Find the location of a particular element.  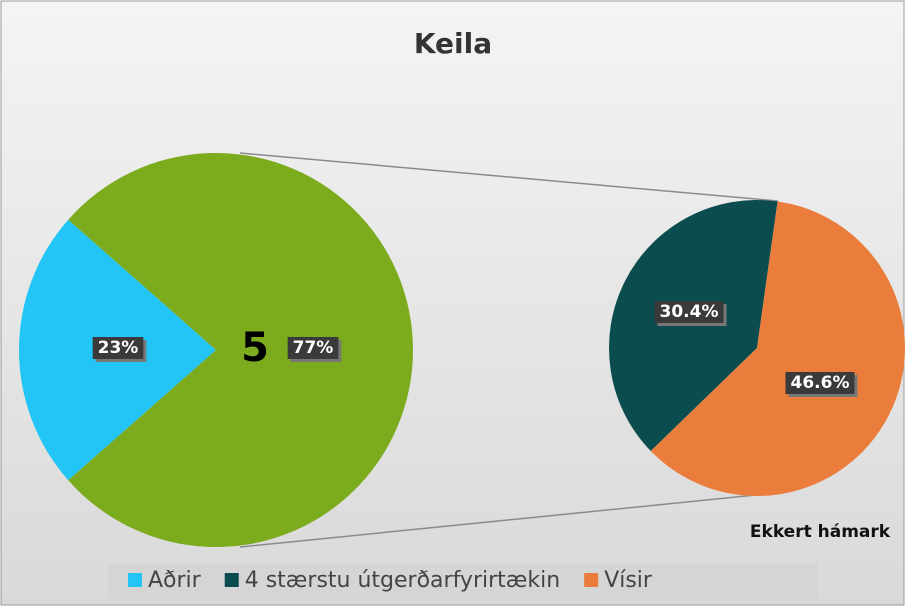

data-label: 23% is located at coordinates (118, 348).